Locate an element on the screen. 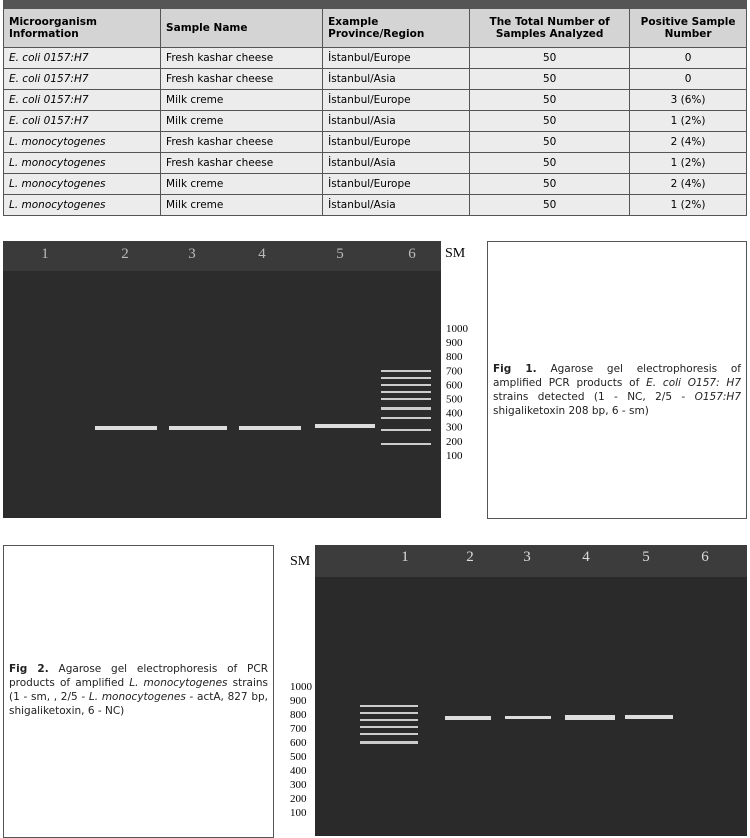 The height and width of the screenshot is (838, 750). caption-label: Fig 2. is located at coordinates (29, 669).